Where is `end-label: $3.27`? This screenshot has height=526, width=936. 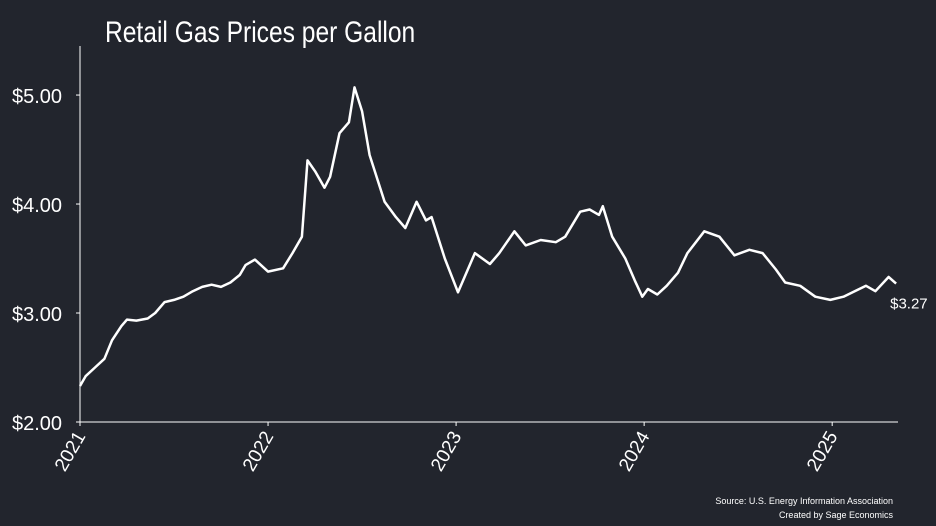 end-label: $3.27 is located at coordinates (909, 304).